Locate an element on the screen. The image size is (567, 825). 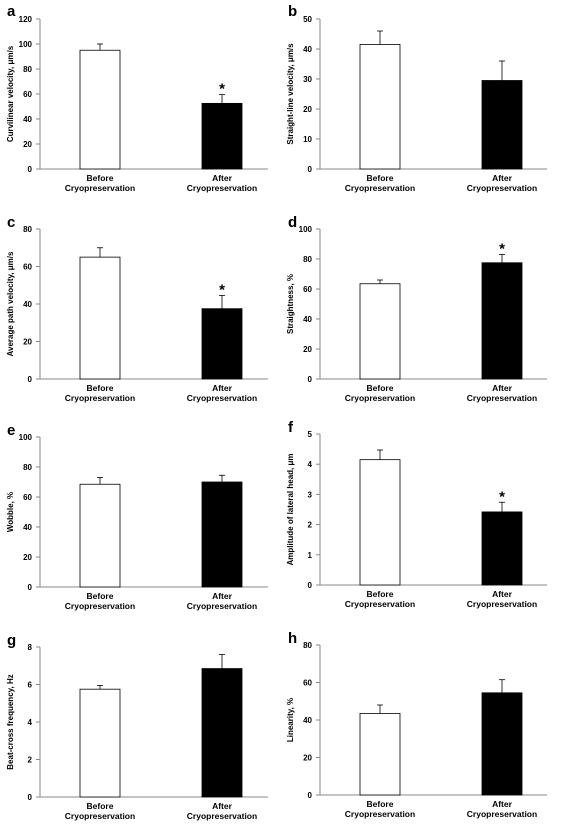
y-tick-label: 1 is located at coordinates (310, 555).